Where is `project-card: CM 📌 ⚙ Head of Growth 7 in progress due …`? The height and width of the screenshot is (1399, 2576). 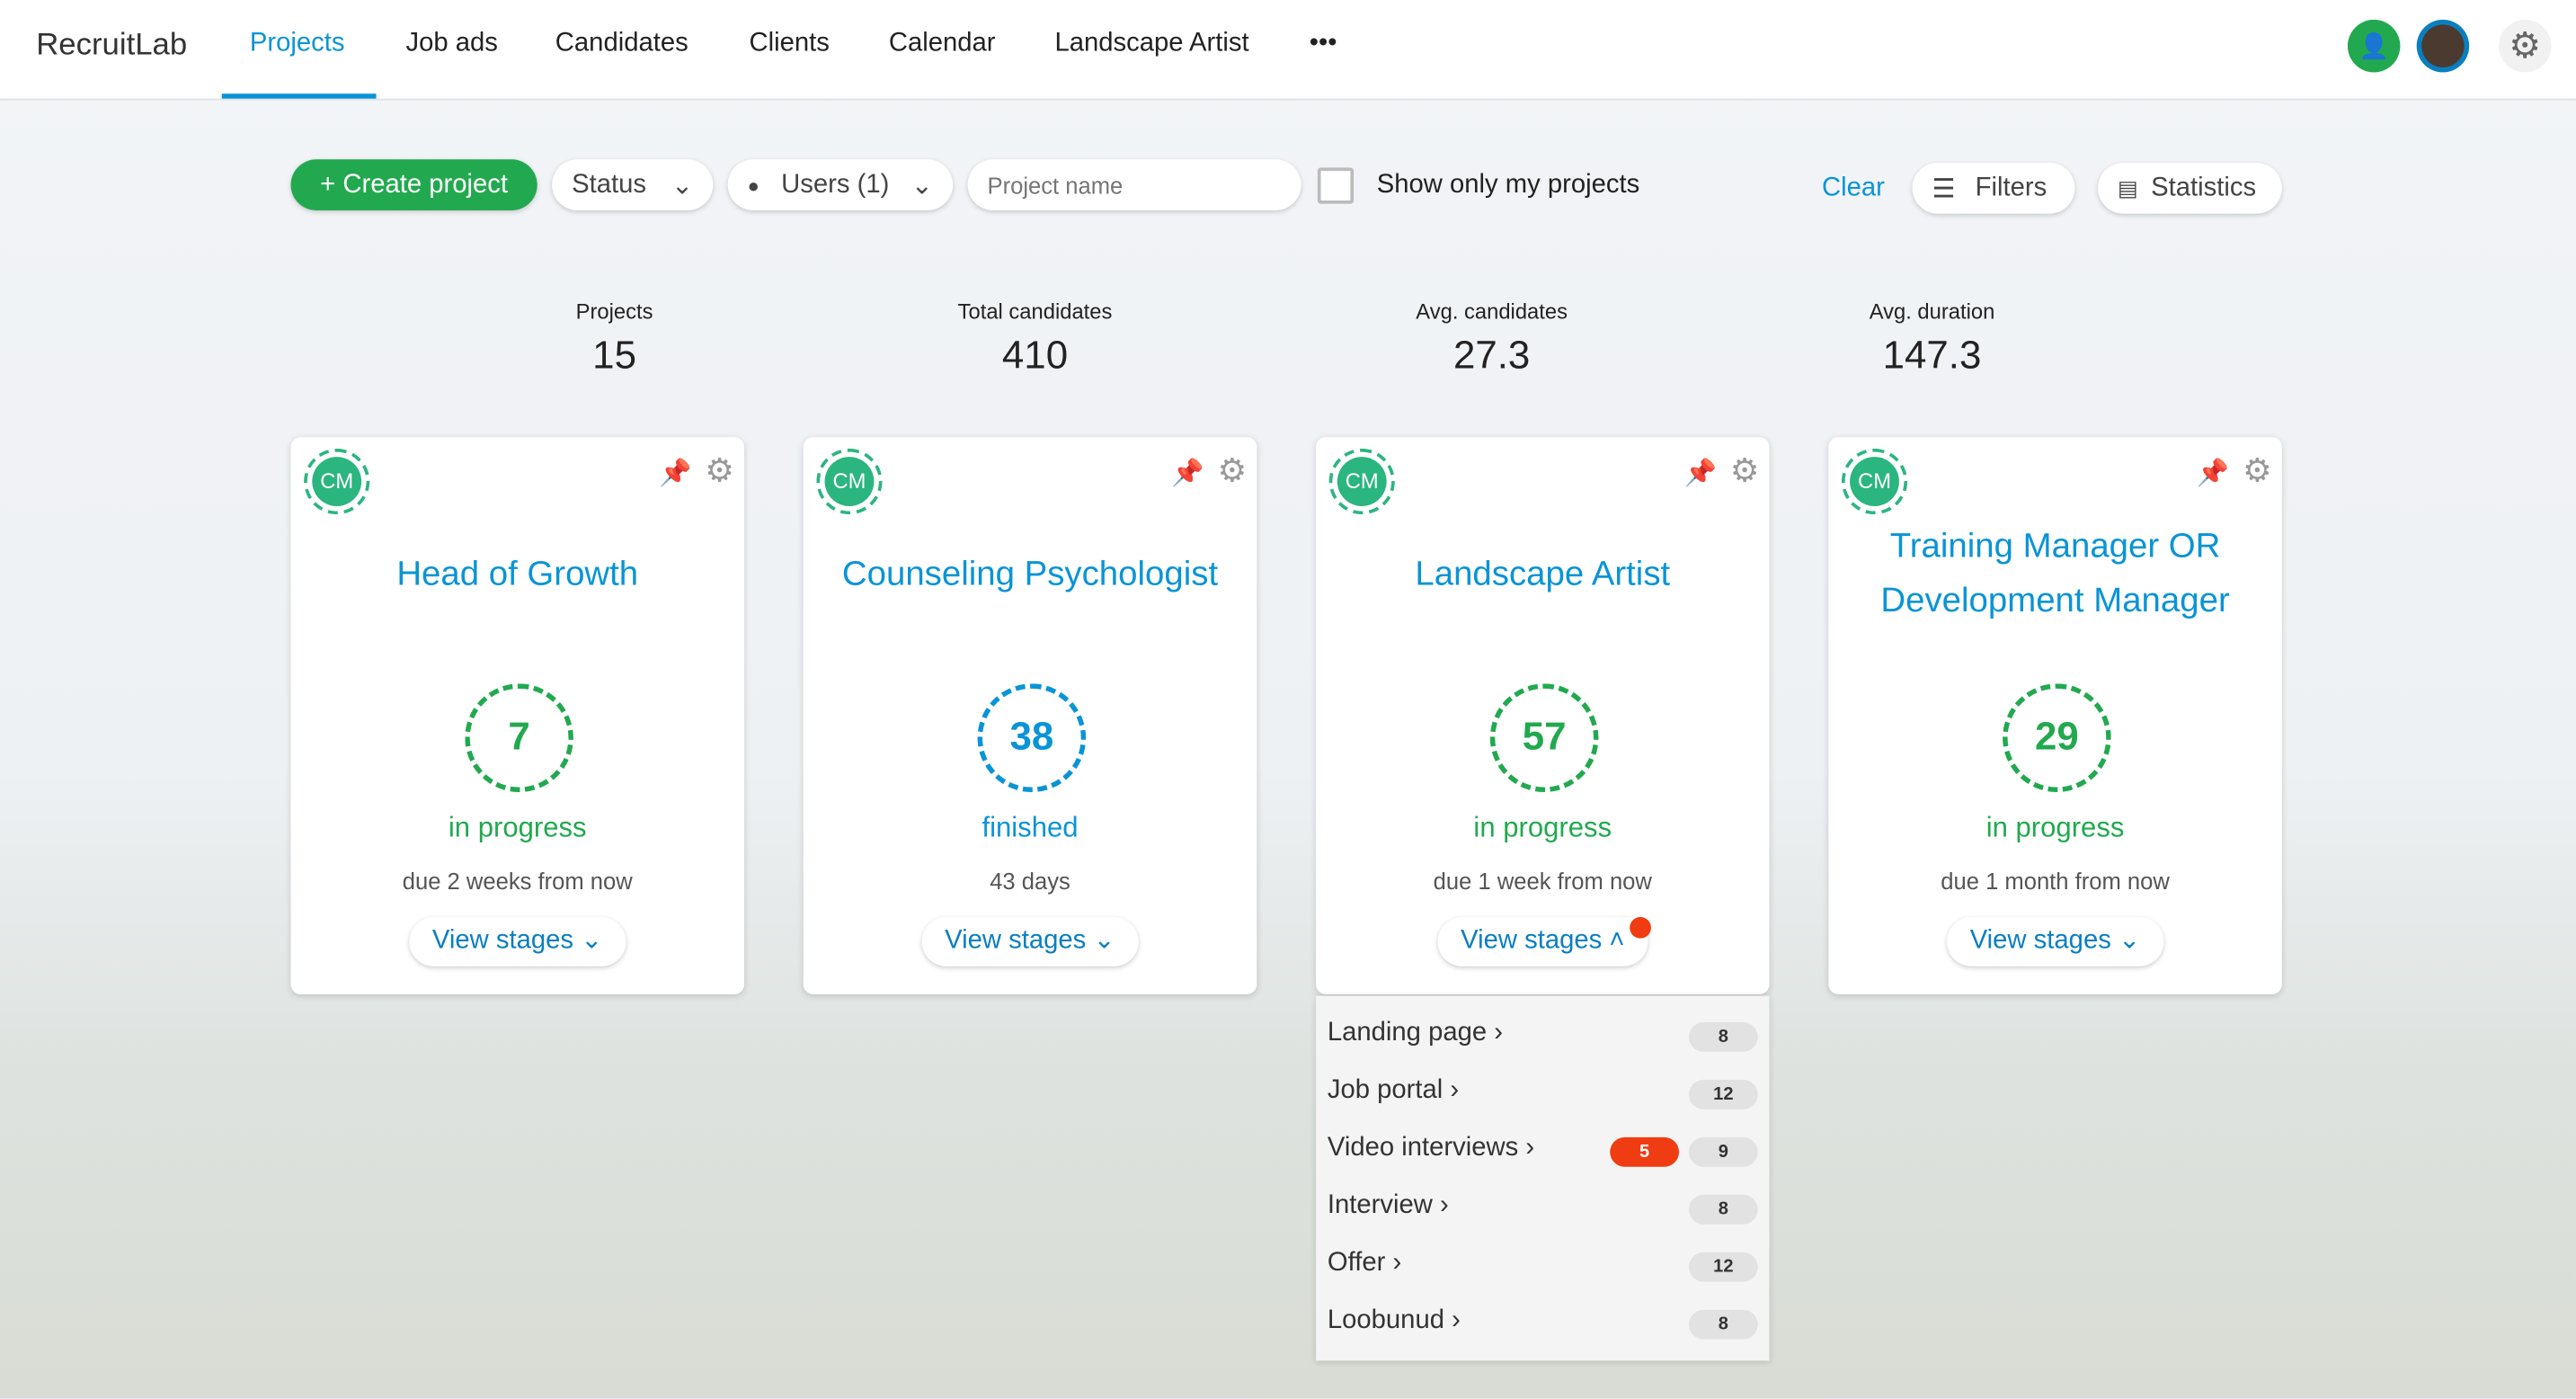 project-card: CM 📌 ⚙ Head of Growth 7 in progress due … is located at coordinates (517, 715).